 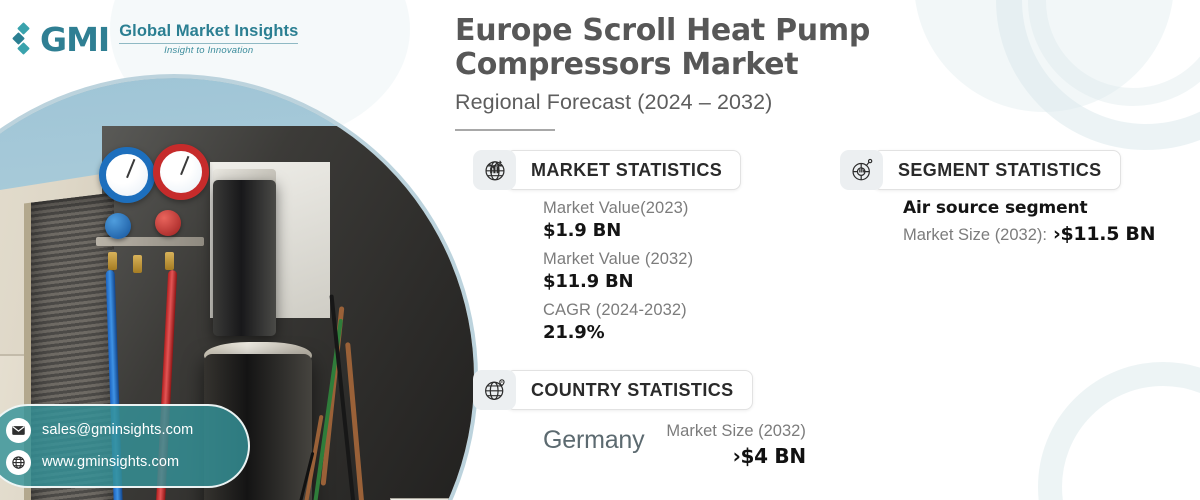 I want to click on company-tagline: Insight to Innovation, so click(x=209, y=50).